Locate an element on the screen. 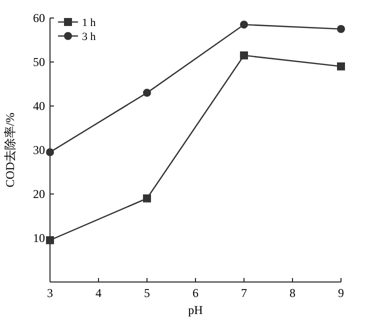 This screenshot has width=379, height=322. x-tick-label: 6 is located at coordinates (195, 293).